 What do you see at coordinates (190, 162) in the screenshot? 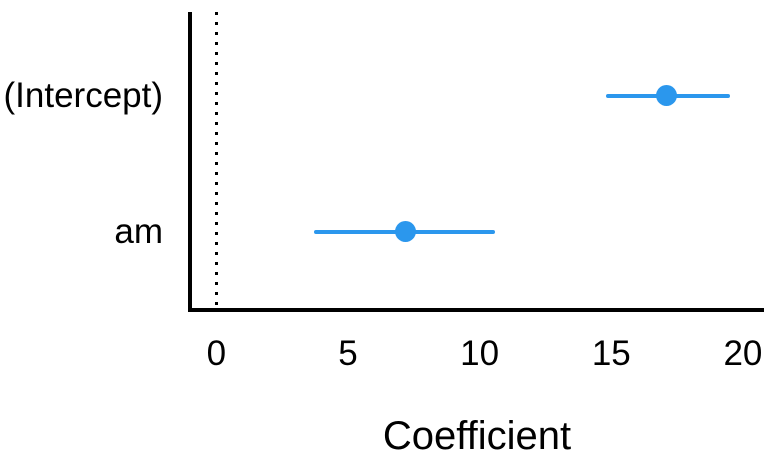
I see `y-axis-line` at bounding box center [190, 162].